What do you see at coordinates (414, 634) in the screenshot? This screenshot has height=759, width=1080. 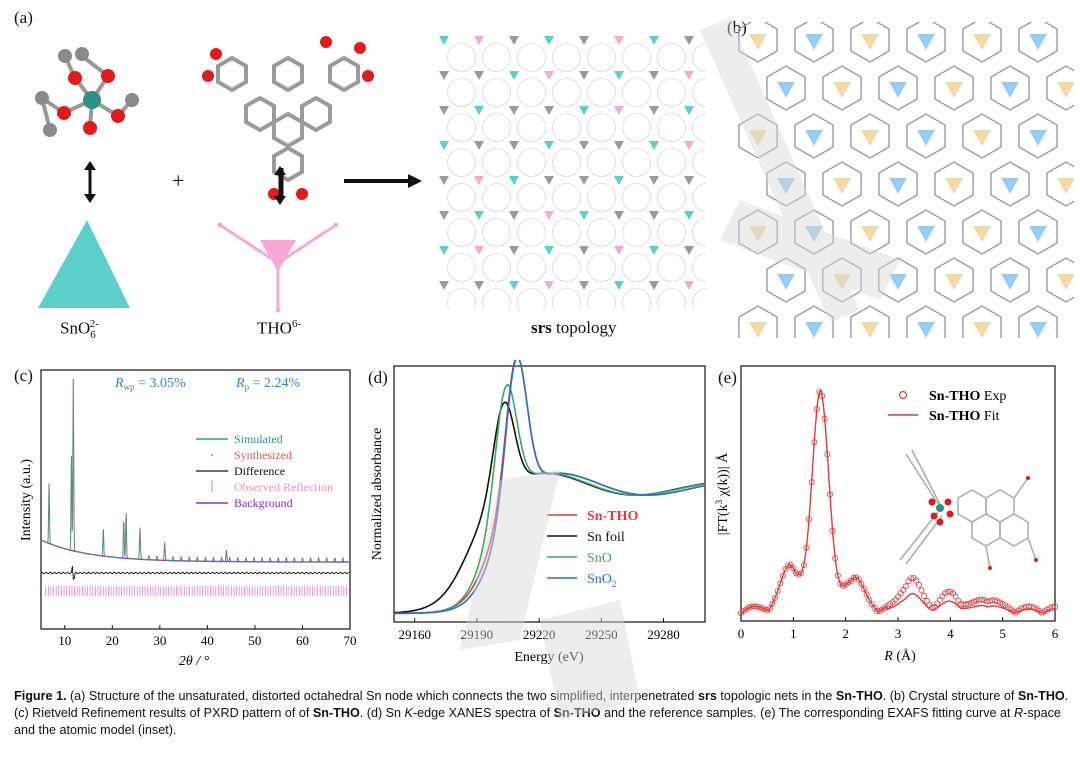 I see `xanes-tick-label: 29160` at bounding box center [414, 634].